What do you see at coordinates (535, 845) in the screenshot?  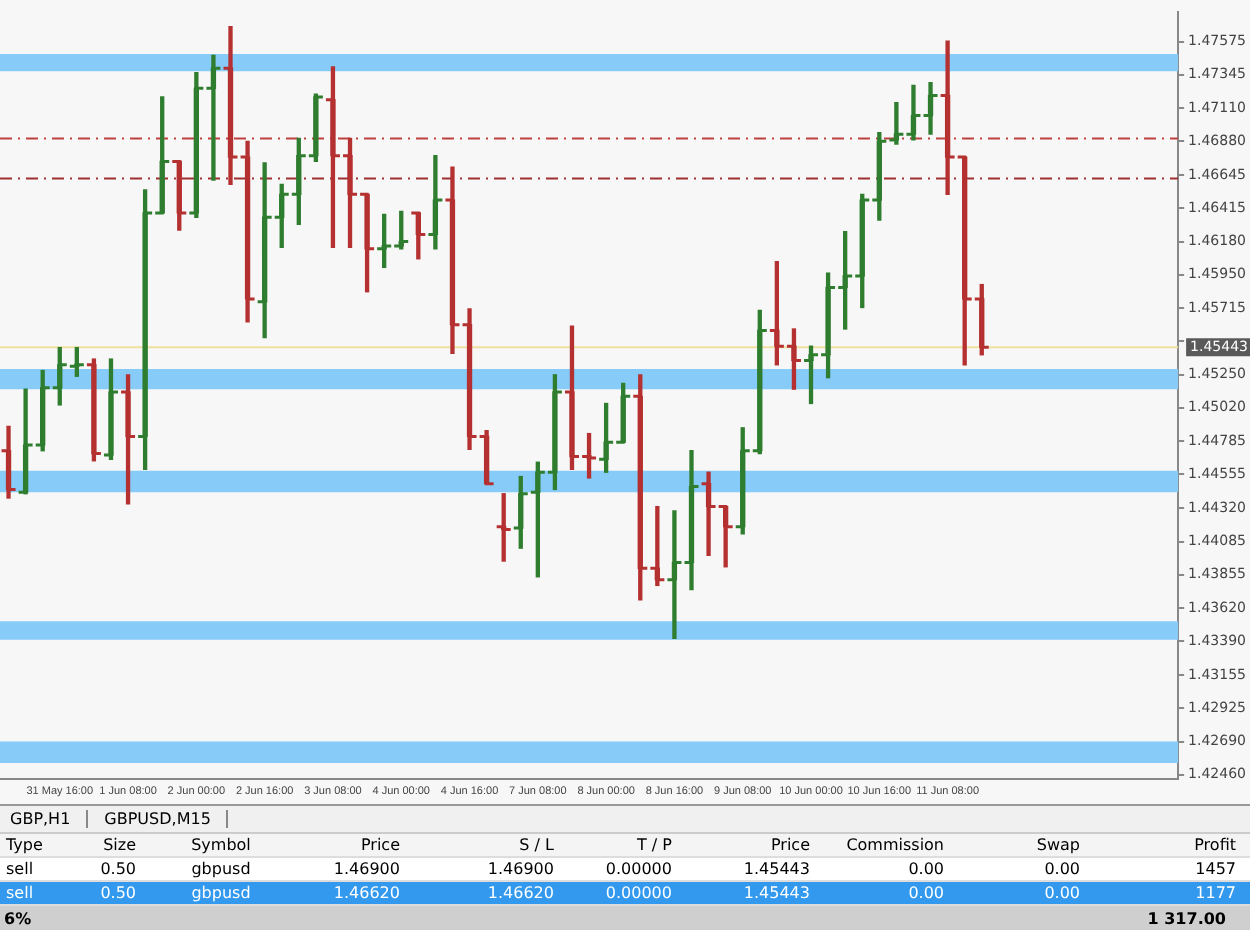 I see `category-label: S / L` at bounding box center [535, 845].